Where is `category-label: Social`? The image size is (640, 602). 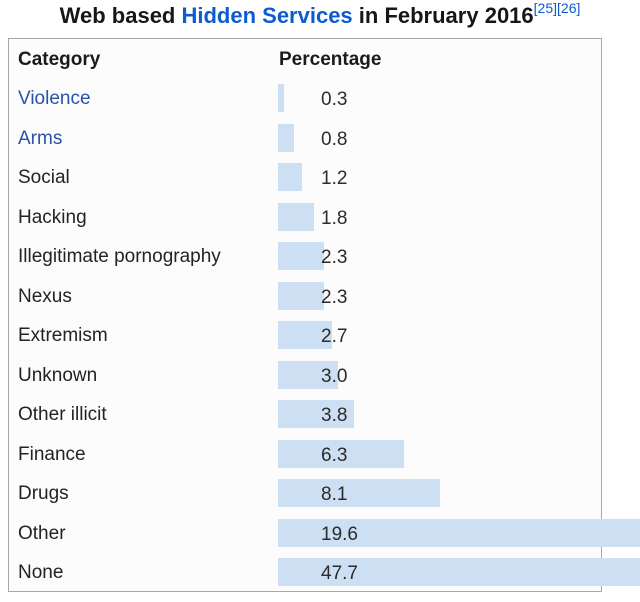
category-label: Social is located at coordinates (44, 177).